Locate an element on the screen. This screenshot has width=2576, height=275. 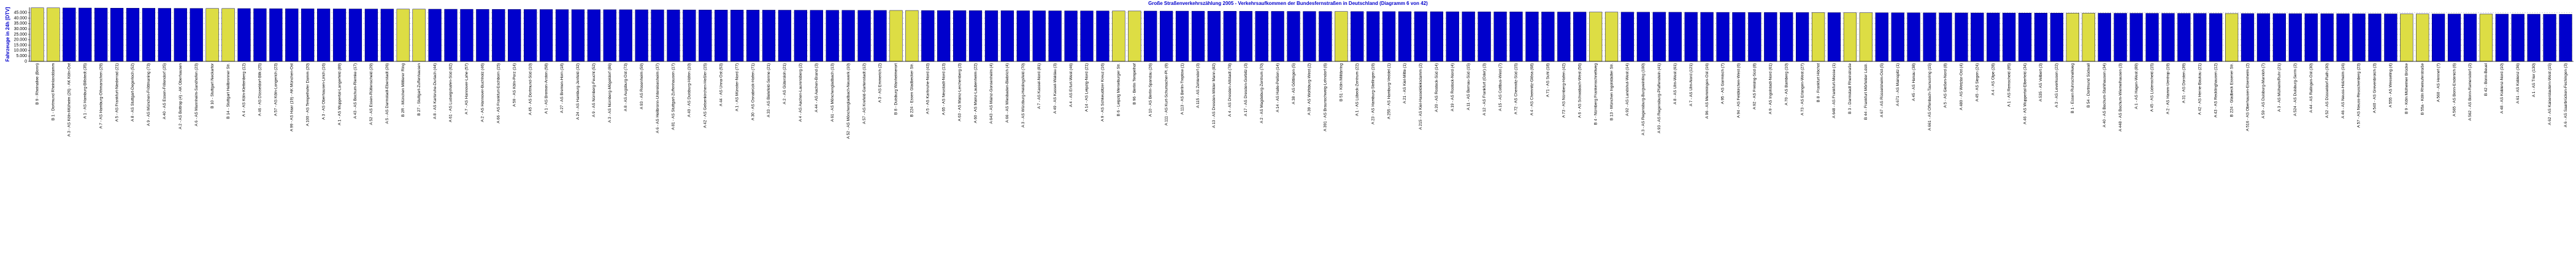
x-tick-label: A 7 - AS Ulm-Nord (121) is located at coordinates (1691, 84).